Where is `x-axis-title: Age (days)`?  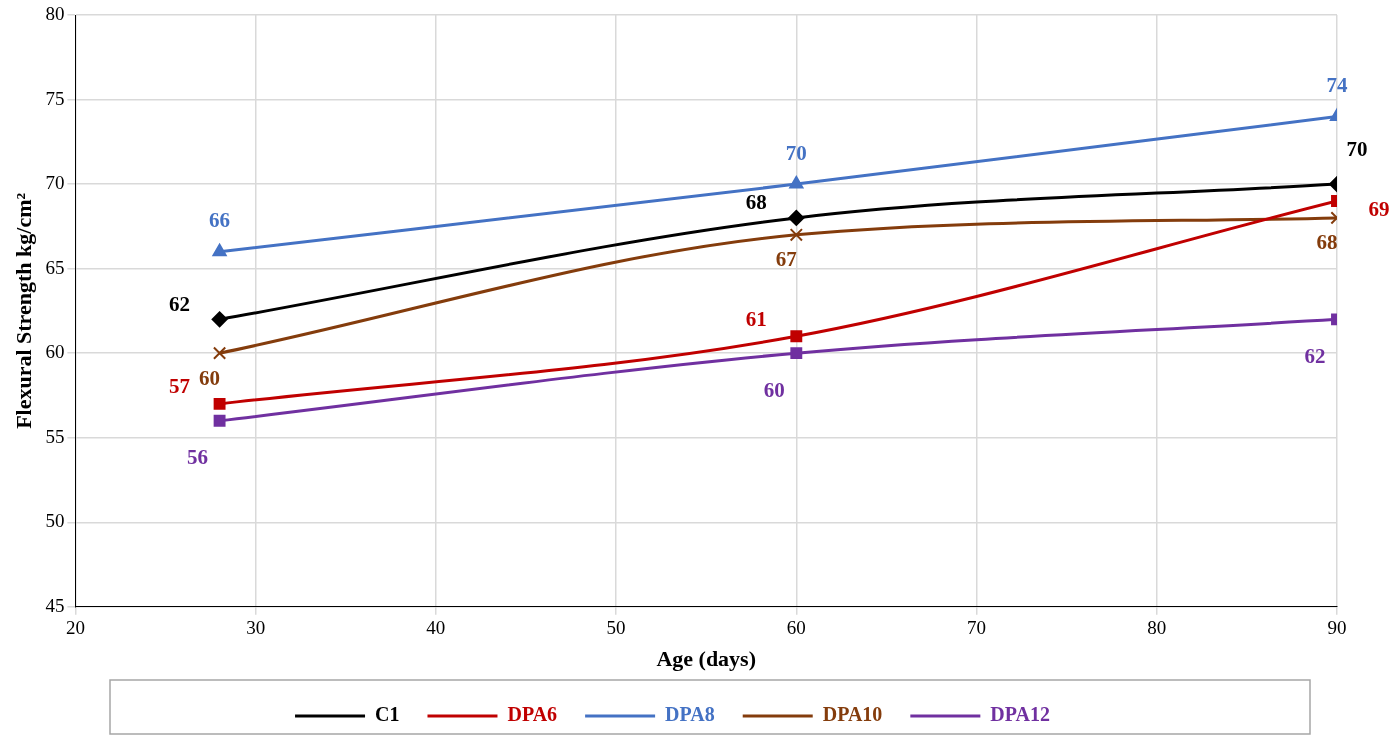
x-axis-title: Age (days) is located at coordinates (706, 659).